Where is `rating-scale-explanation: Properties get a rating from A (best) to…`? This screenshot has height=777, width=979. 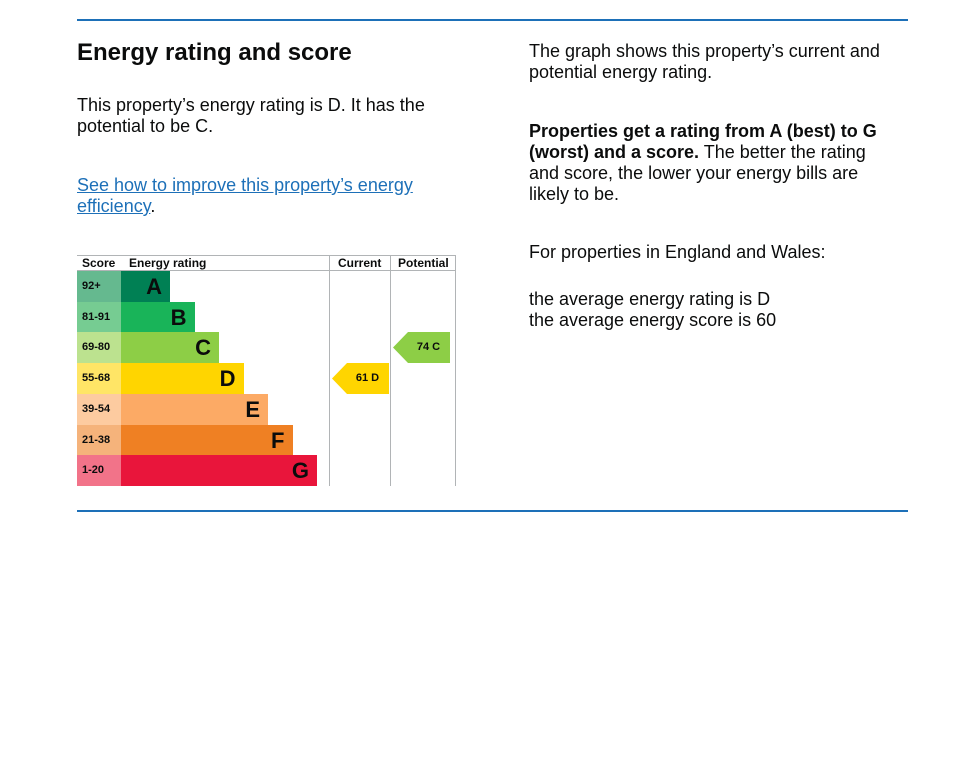
rating-scale-explanation: Properties get a rating from A (best) to… is located at coordinates (714, 163).